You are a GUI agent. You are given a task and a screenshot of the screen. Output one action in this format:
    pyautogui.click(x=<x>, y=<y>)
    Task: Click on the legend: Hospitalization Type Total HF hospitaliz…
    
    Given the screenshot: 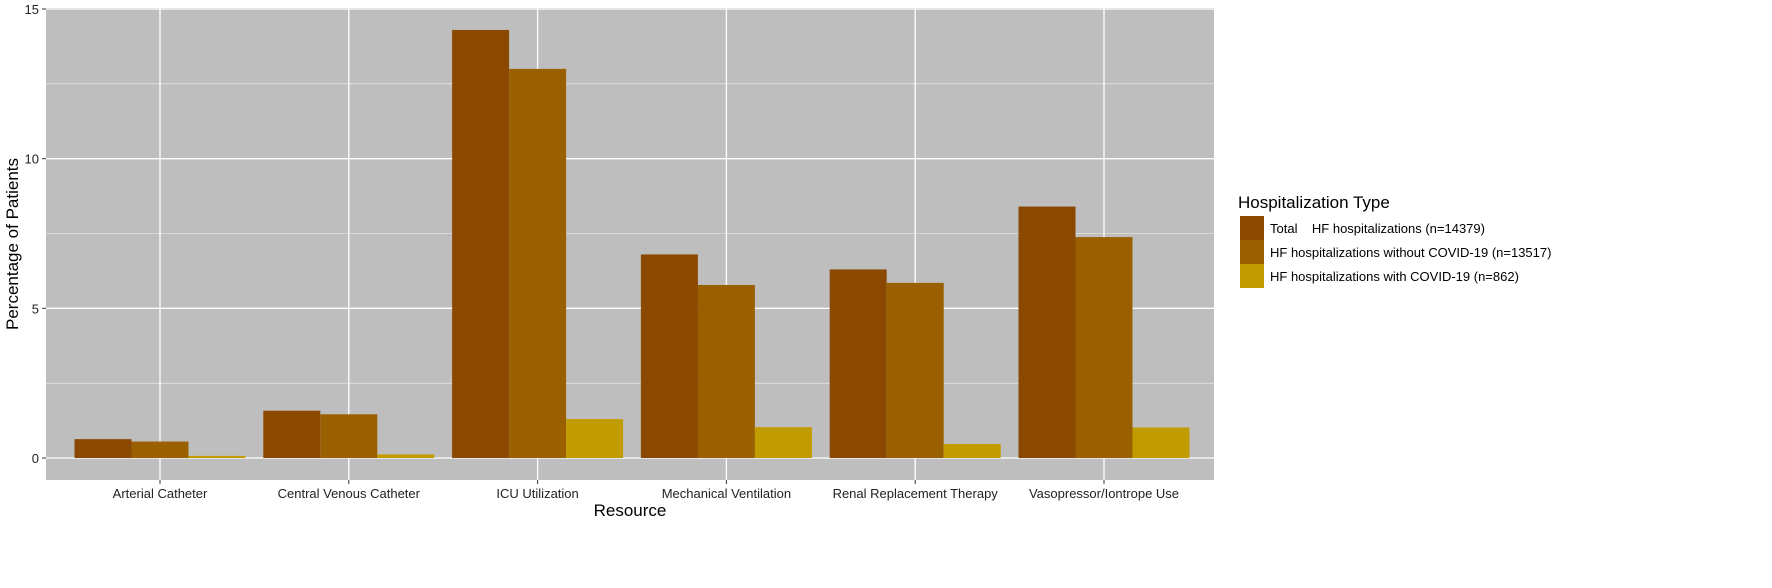 What is the action you would take?
    pyautogui.click(x=1394, y=240)
    